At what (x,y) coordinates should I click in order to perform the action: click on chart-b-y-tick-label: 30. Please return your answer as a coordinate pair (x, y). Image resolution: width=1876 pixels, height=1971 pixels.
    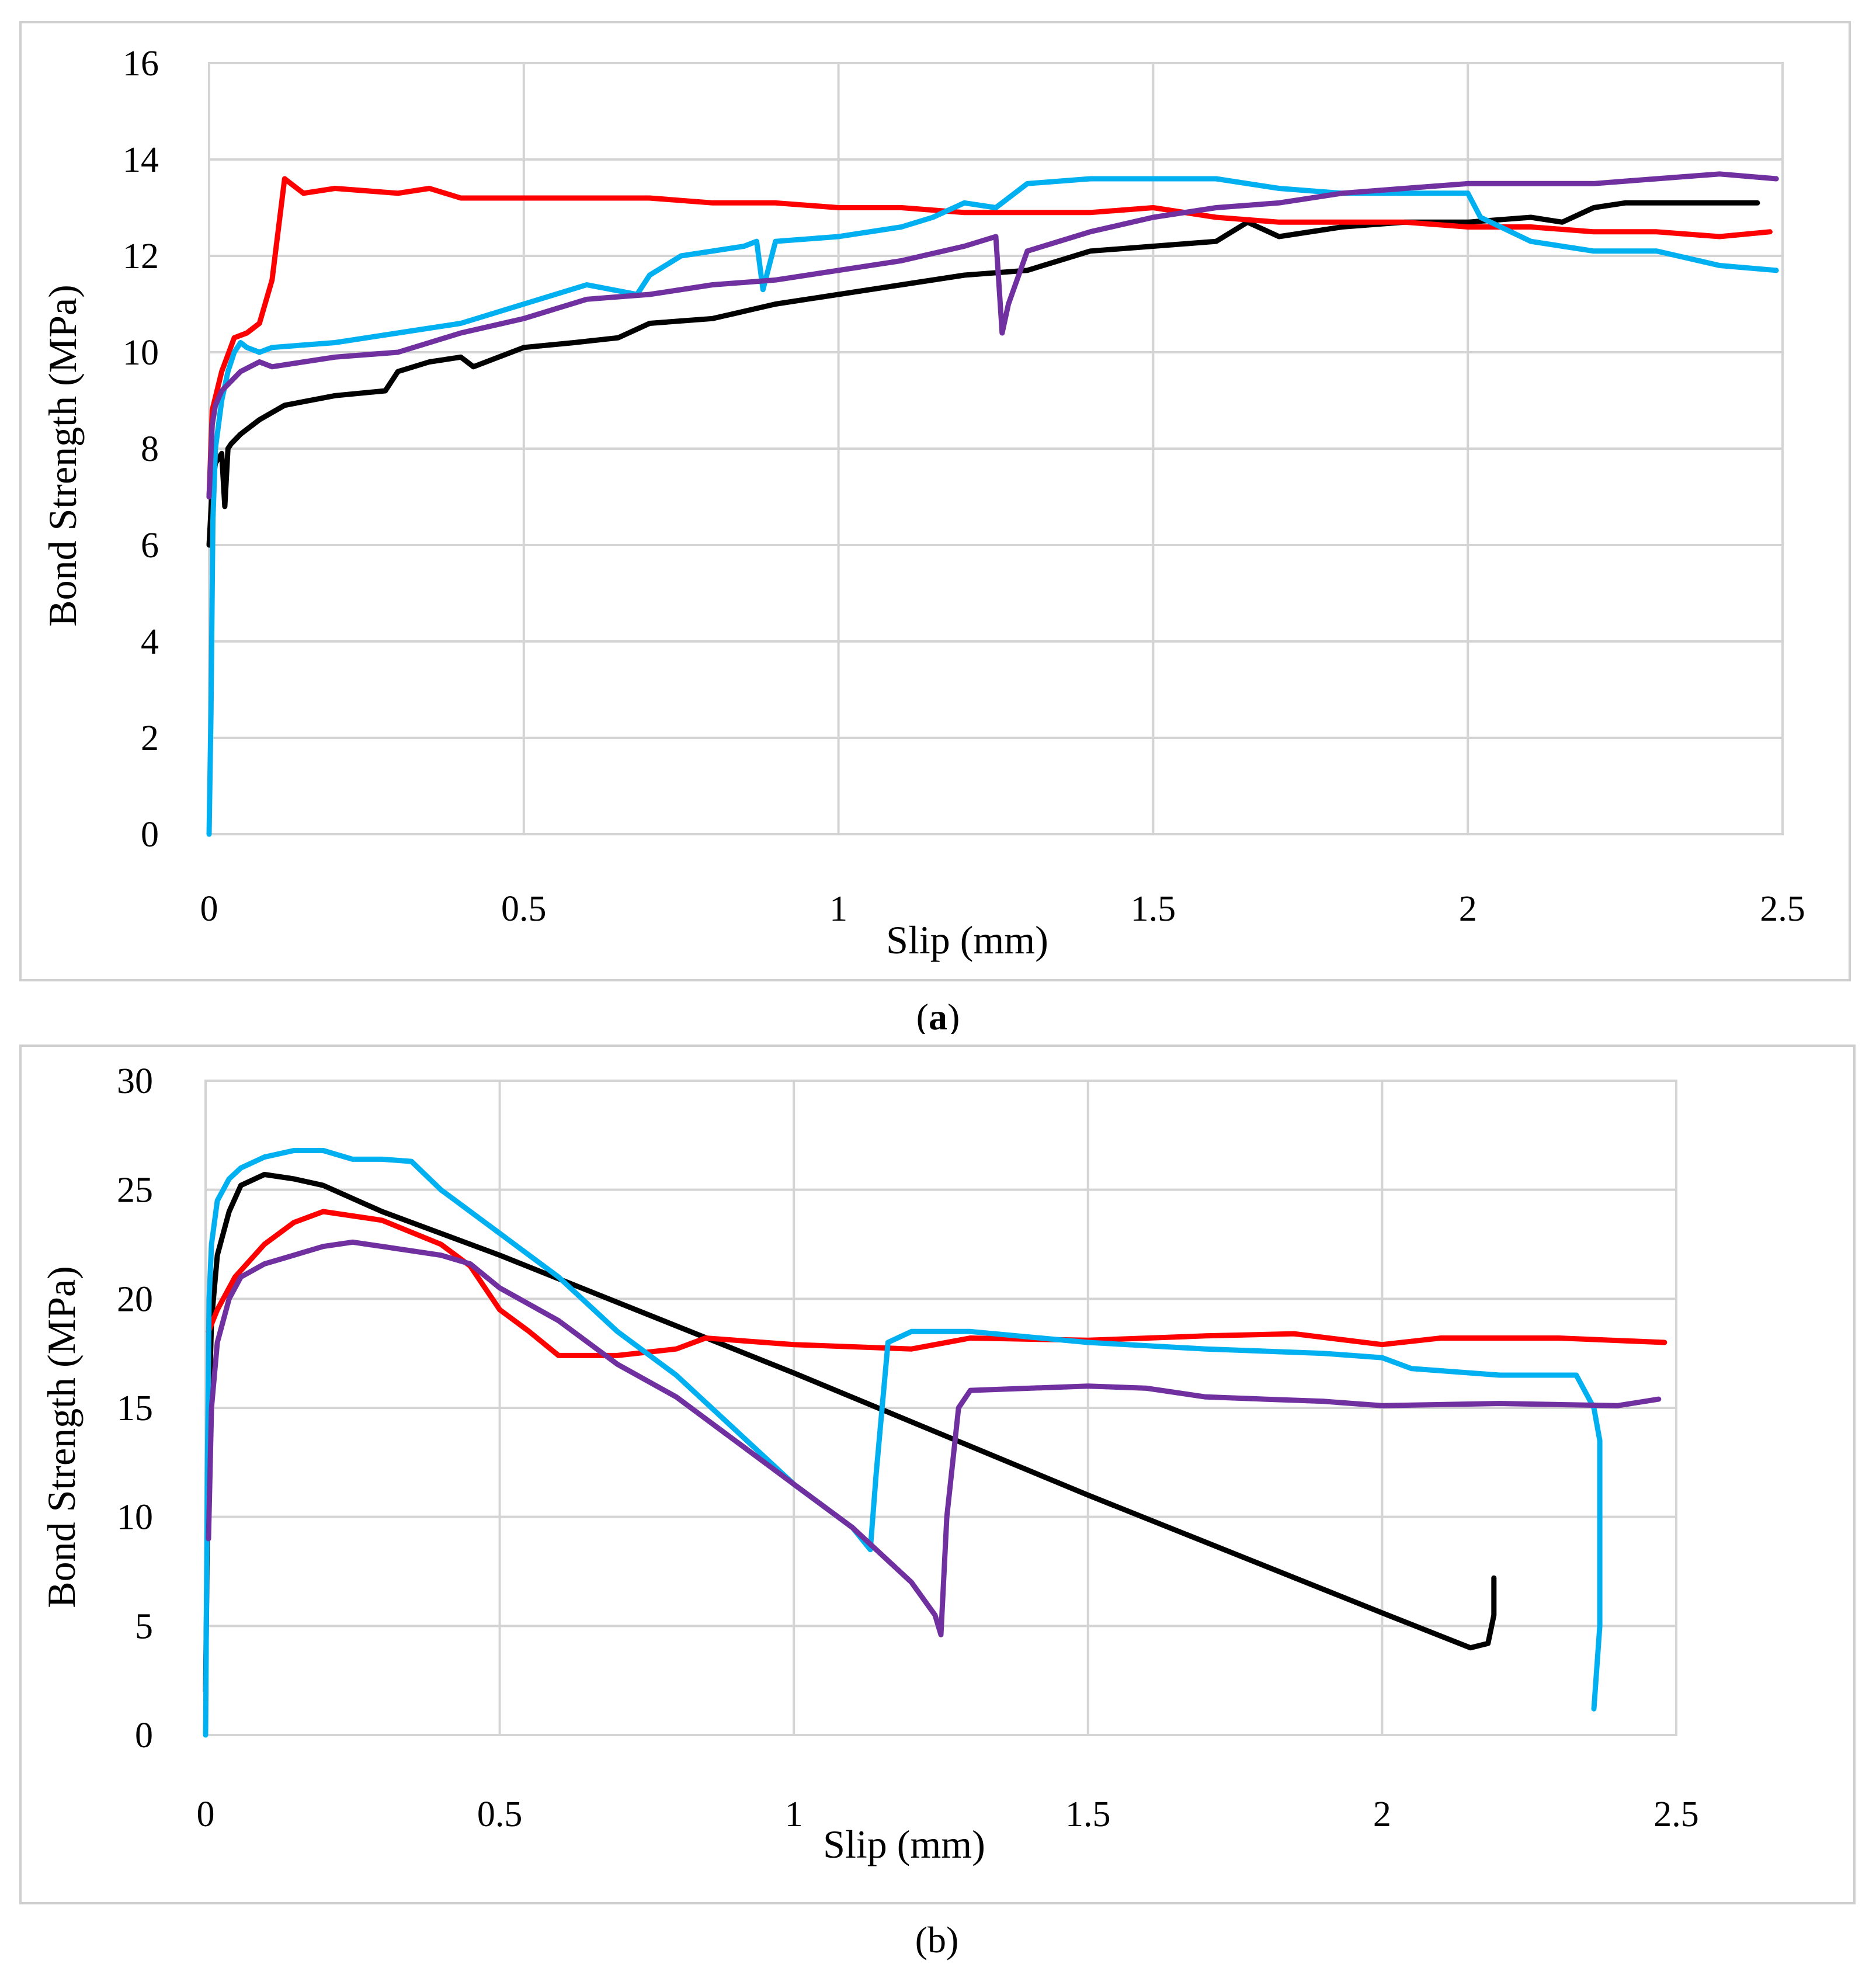
    Looking at the image, I should click on (135, 1081).